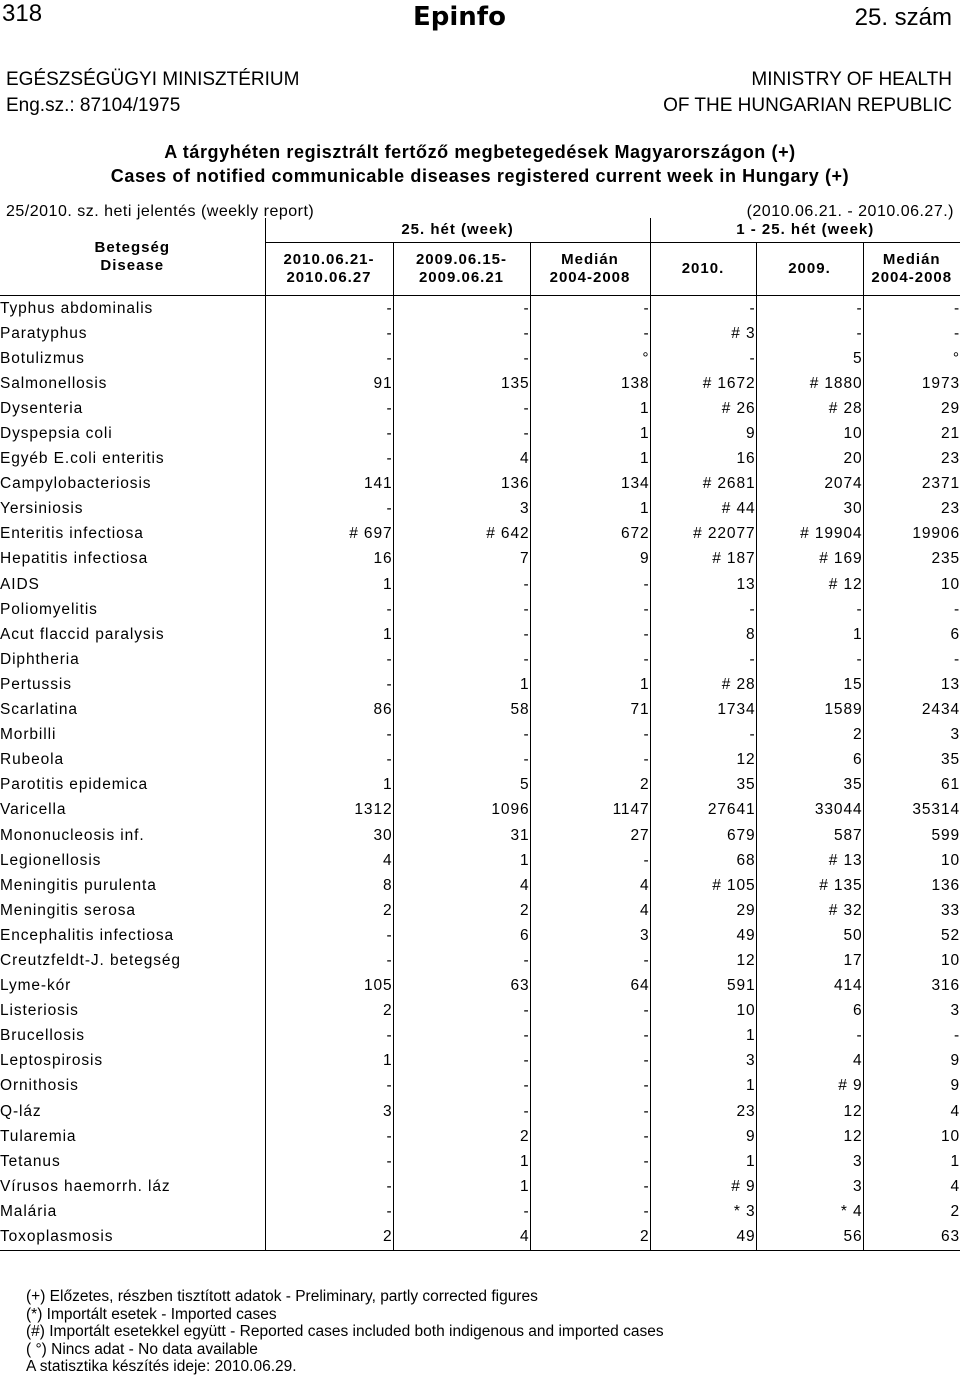  Describe the element at coordinates (77, 308) in the screenshot. I see `disease-name: Typhus abdominalis` at that location.